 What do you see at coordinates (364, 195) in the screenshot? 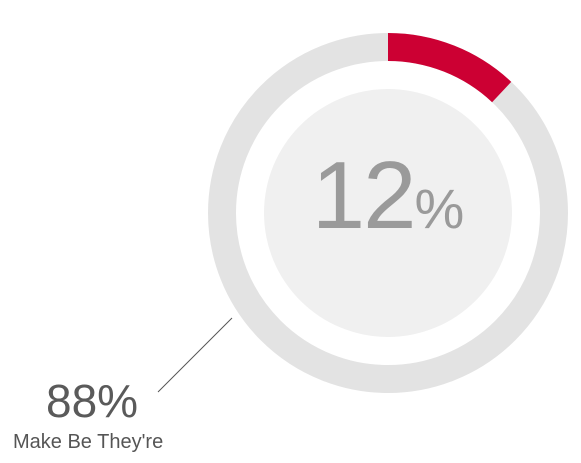
I see `center-value-number: 12` at bounding box center [364, 195].